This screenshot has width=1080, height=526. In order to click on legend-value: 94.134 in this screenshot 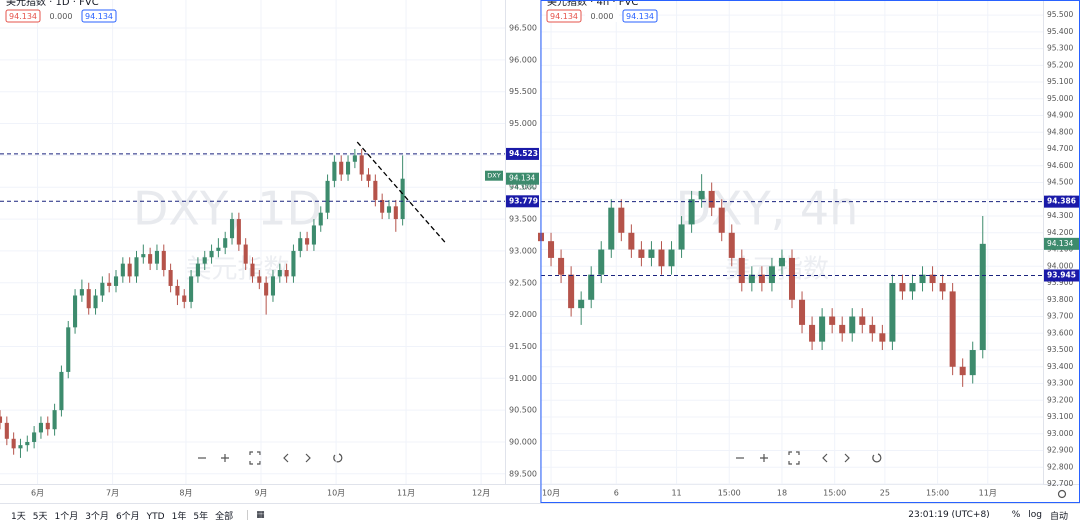, I will do `click(99, 16)`.